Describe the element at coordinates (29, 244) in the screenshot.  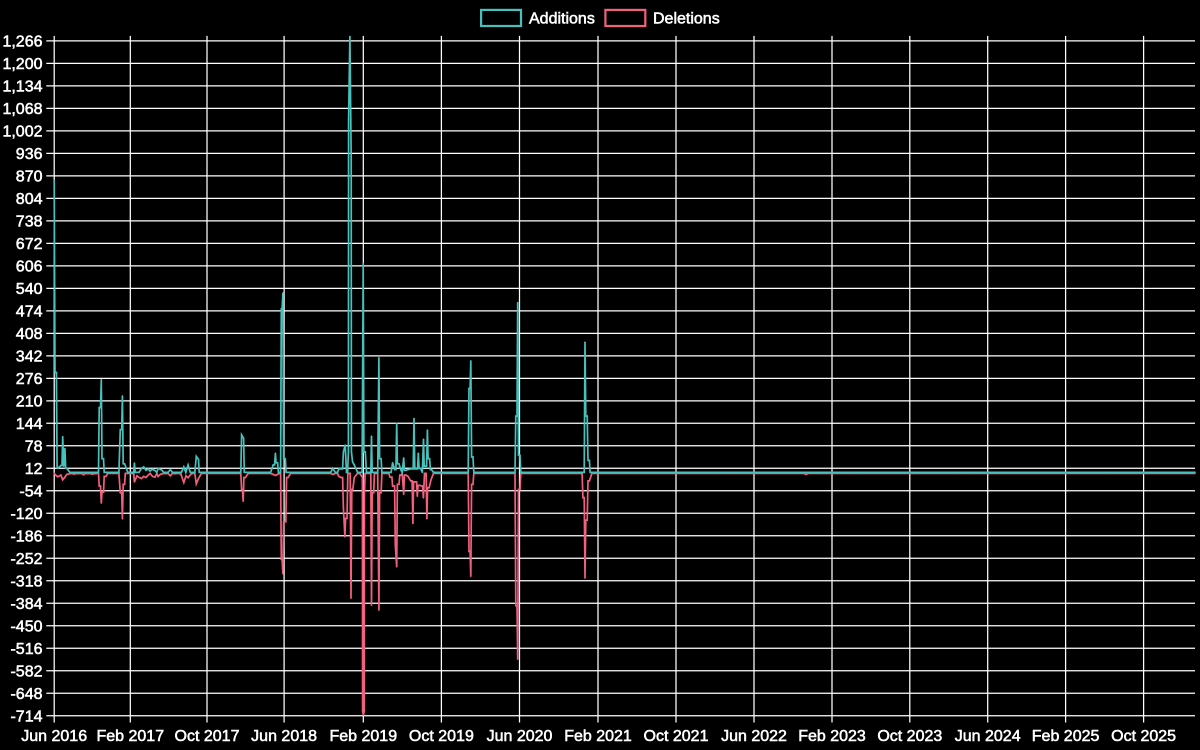
I see `svg-text: 672` at that location.